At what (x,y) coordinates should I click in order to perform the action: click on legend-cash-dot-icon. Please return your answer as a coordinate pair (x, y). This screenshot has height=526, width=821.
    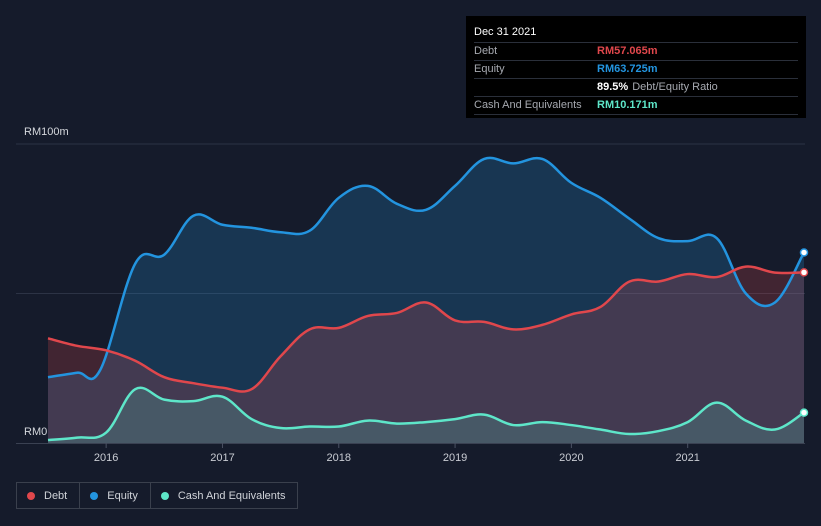
    Looking at the image, I should click on (164, 495).